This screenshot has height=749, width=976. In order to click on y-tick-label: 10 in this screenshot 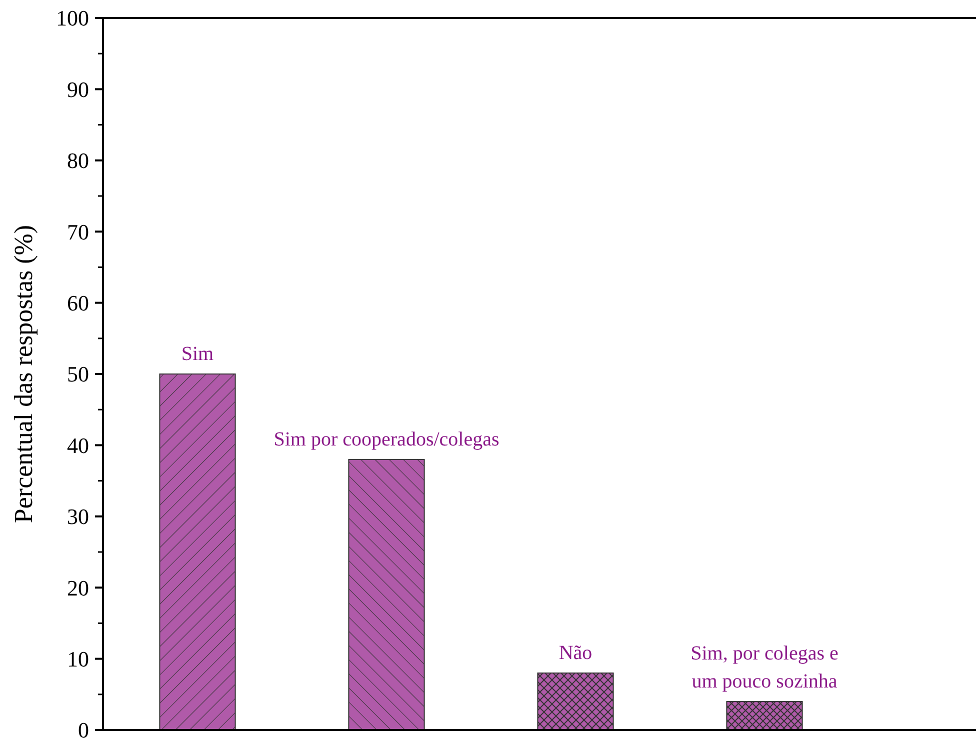, I will do `click(78, 659)`.